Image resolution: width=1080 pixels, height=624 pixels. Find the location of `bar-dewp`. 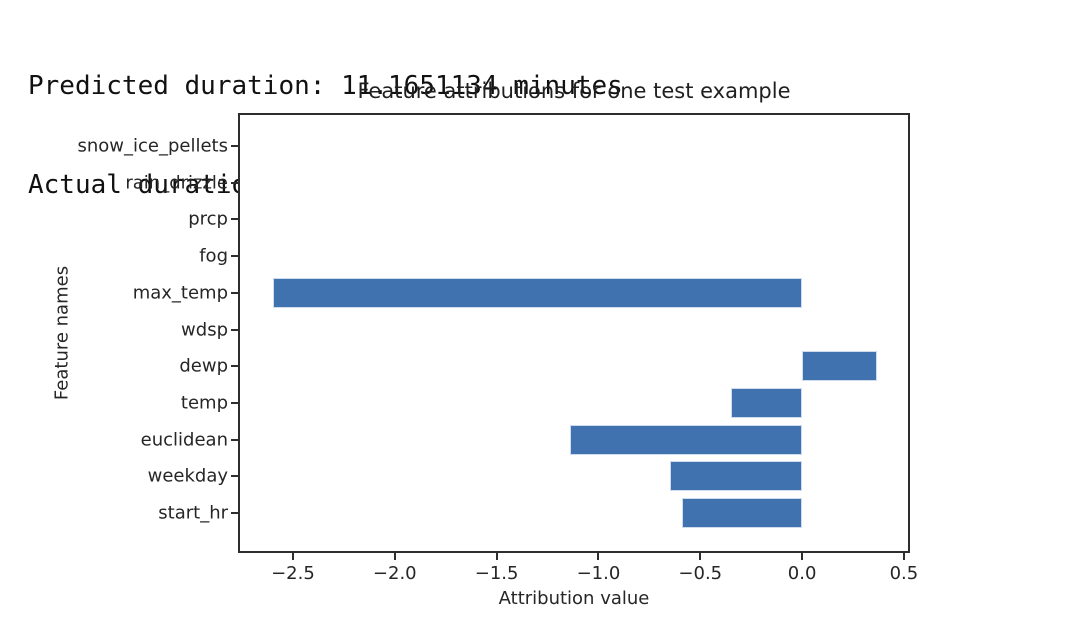

bar-dewp is located at coordinates (840, 366).